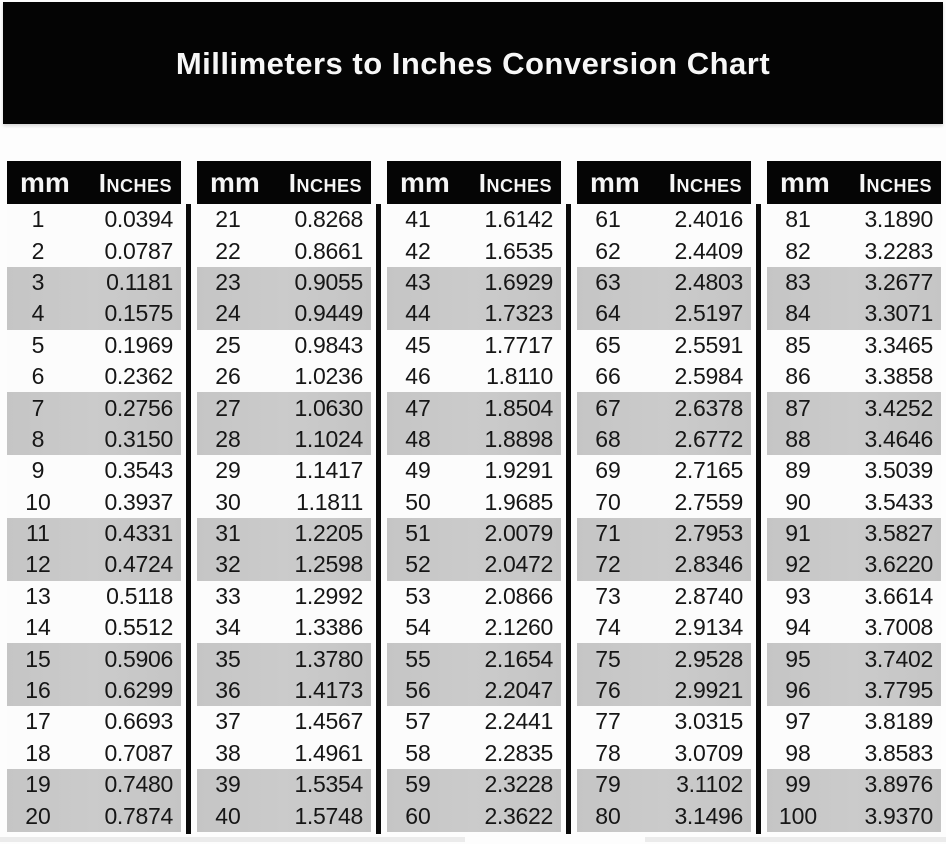 Image resolution: width=946 pixels, height=844 pixels. What do you see at coordinates (228, 376) in the screenshot?
I see `mm-value: 26` at bounding box center [228, 376].